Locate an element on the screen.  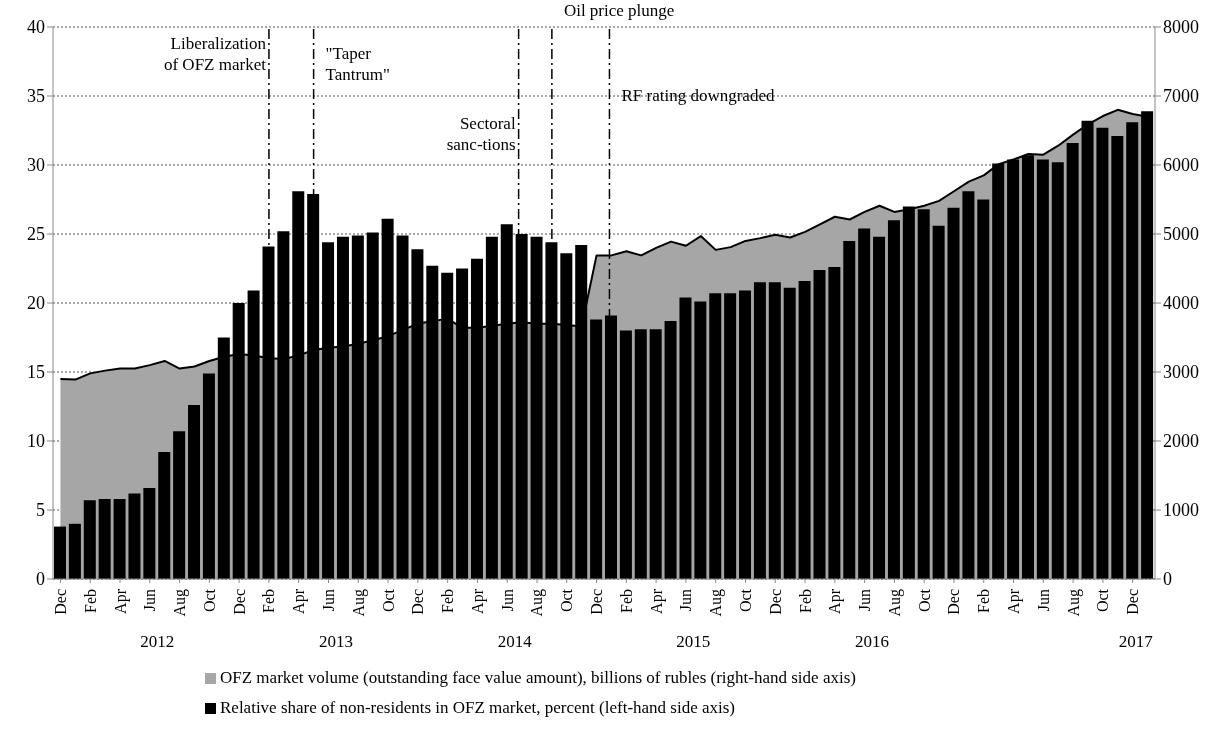
y-tick-label: 15 is located at coordinates (36, 372).